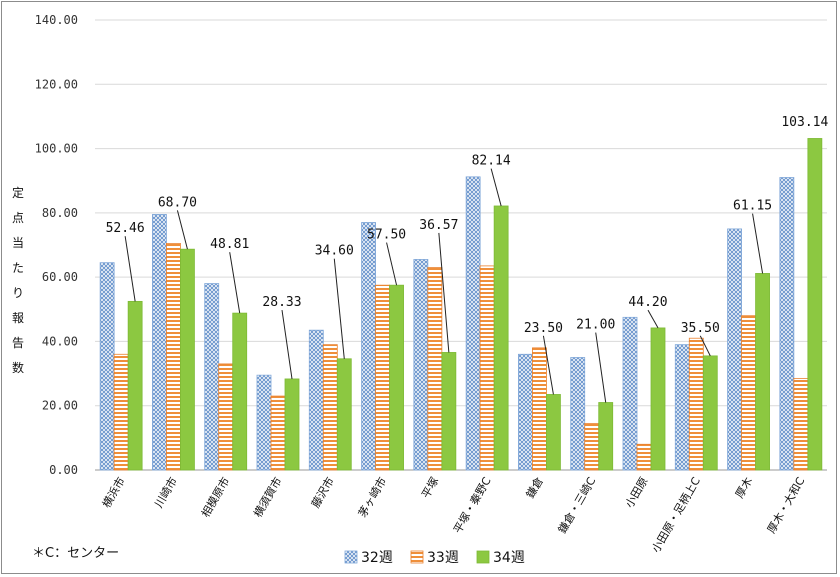 This screenshot has width=840, height=577. Describe the element at coordinates (229, 244) in the screenshot. I see `data-label: 48.81` at that location.